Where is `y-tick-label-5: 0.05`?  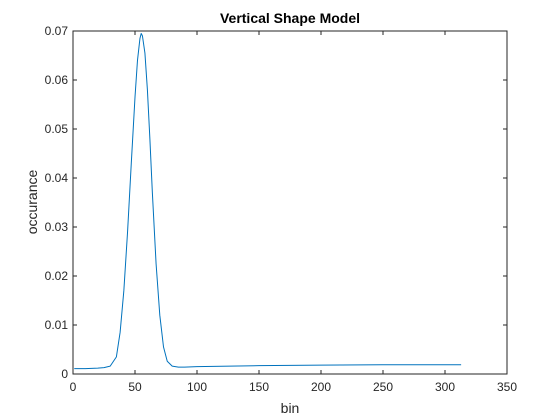 y-tick-label-5: 0.05 is located at coordinates (57, 129).